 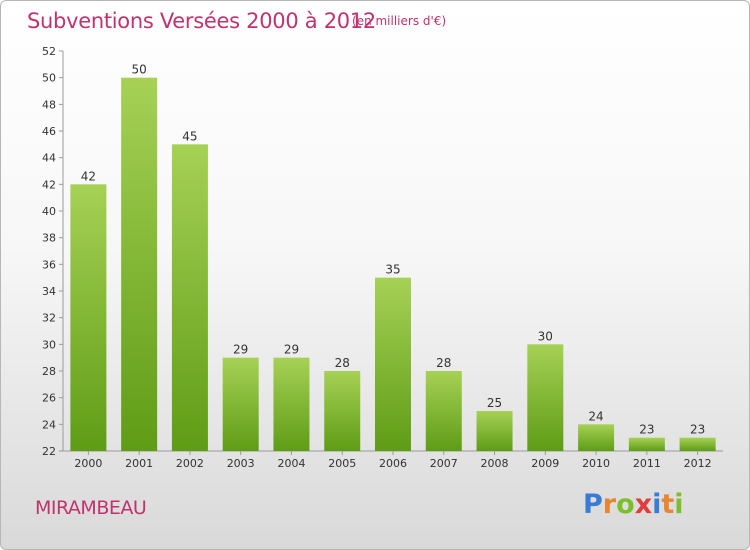 What do you see at coordinates (393, 364) in the screenshot?
I see `bar-2006` at bounding box center [393, 364].